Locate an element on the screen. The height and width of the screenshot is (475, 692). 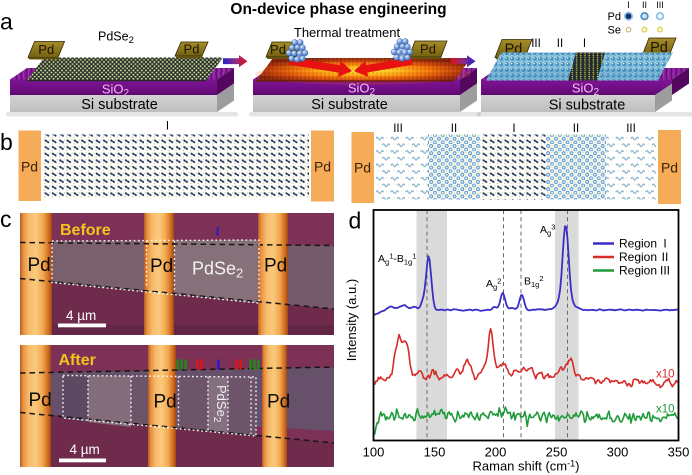
svg-text: B1g2 is located at coordinates (534, 281).